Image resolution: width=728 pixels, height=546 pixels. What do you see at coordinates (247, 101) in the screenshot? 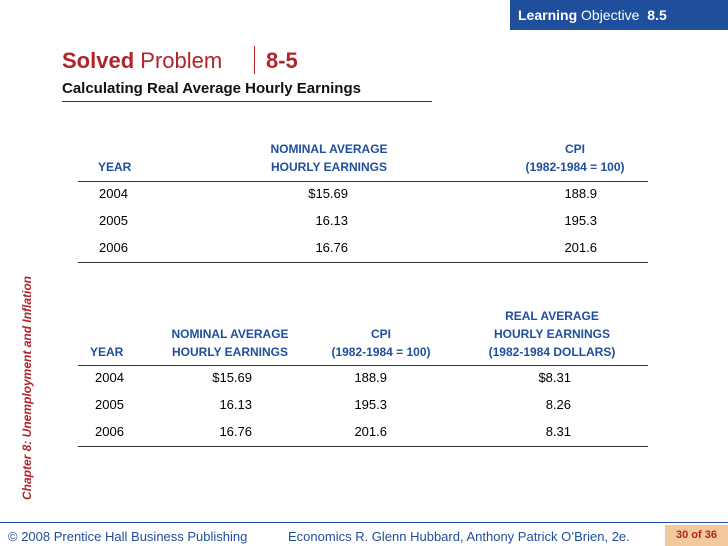
I see `subtitle-rule` at bounding box center [247, 101].